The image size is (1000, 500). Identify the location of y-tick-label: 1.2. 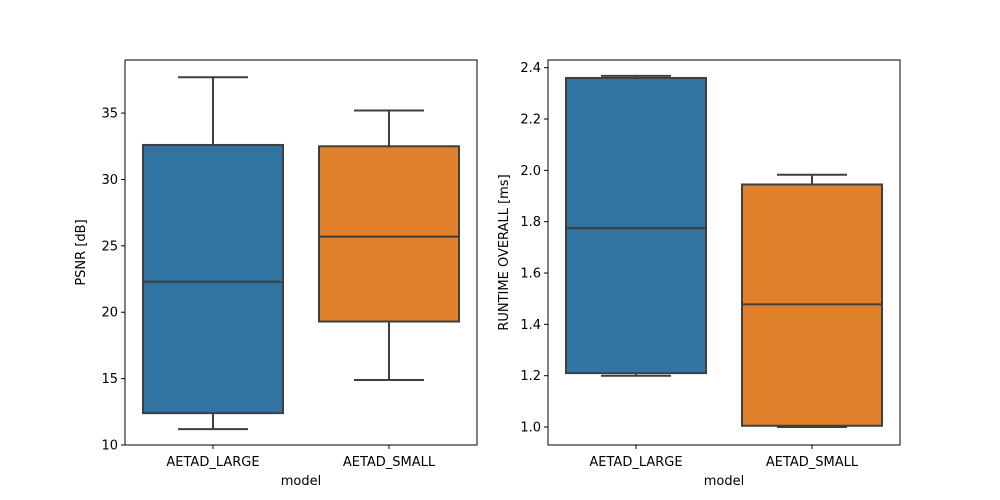
(530, 376).